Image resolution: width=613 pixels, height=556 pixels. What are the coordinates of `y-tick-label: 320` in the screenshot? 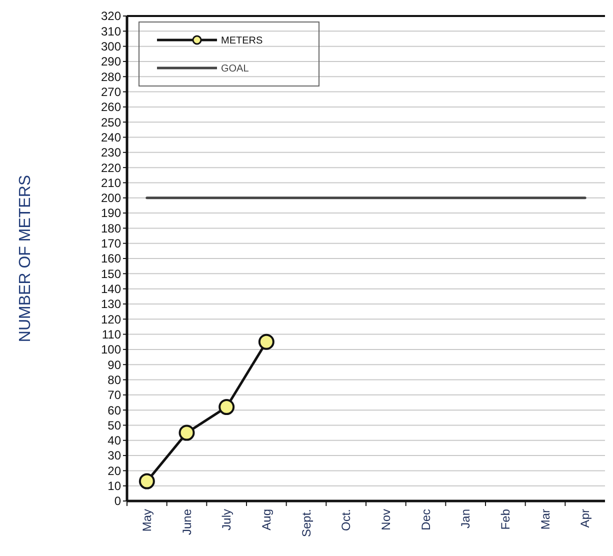 It's located at (111, 16).